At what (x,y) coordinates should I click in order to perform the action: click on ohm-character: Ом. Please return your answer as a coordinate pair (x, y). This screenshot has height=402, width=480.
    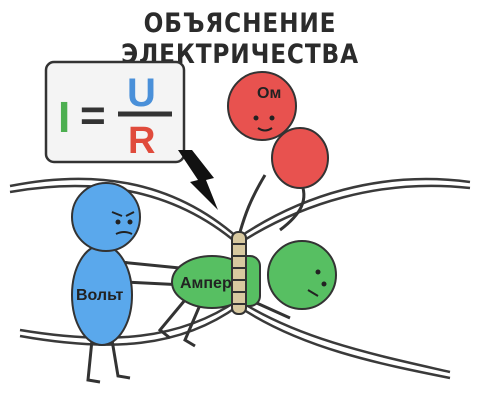
    Looking at the image, I should click on (278, 152).